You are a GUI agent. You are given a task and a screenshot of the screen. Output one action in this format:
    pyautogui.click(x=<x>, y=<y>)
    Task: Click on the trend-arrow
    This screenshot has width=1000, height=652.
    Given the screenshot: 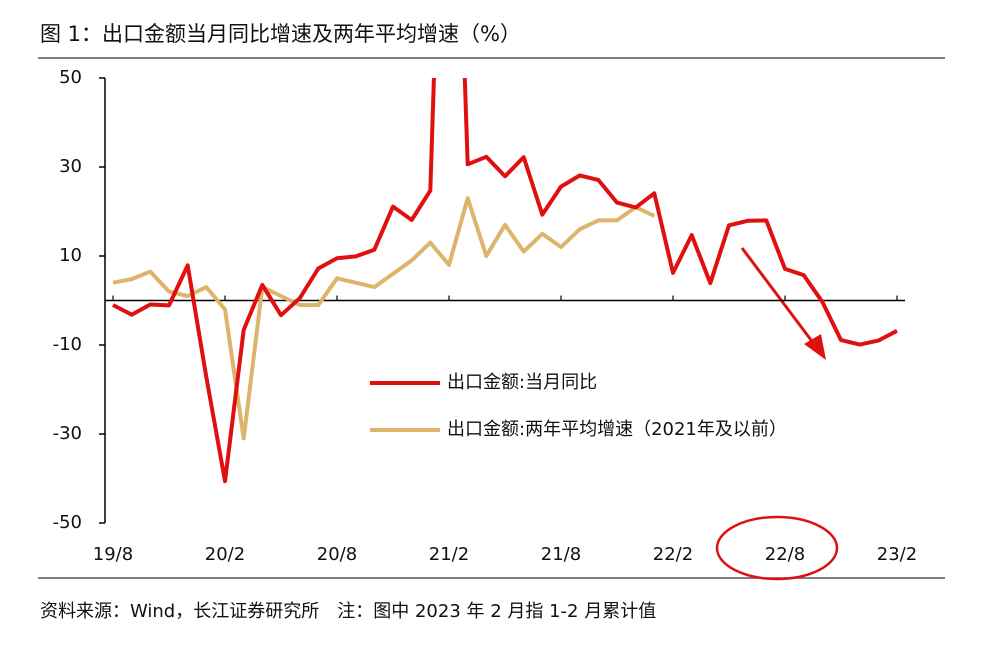 What is the action you would take?
    pyautogui.click(x=779, y=298)
    